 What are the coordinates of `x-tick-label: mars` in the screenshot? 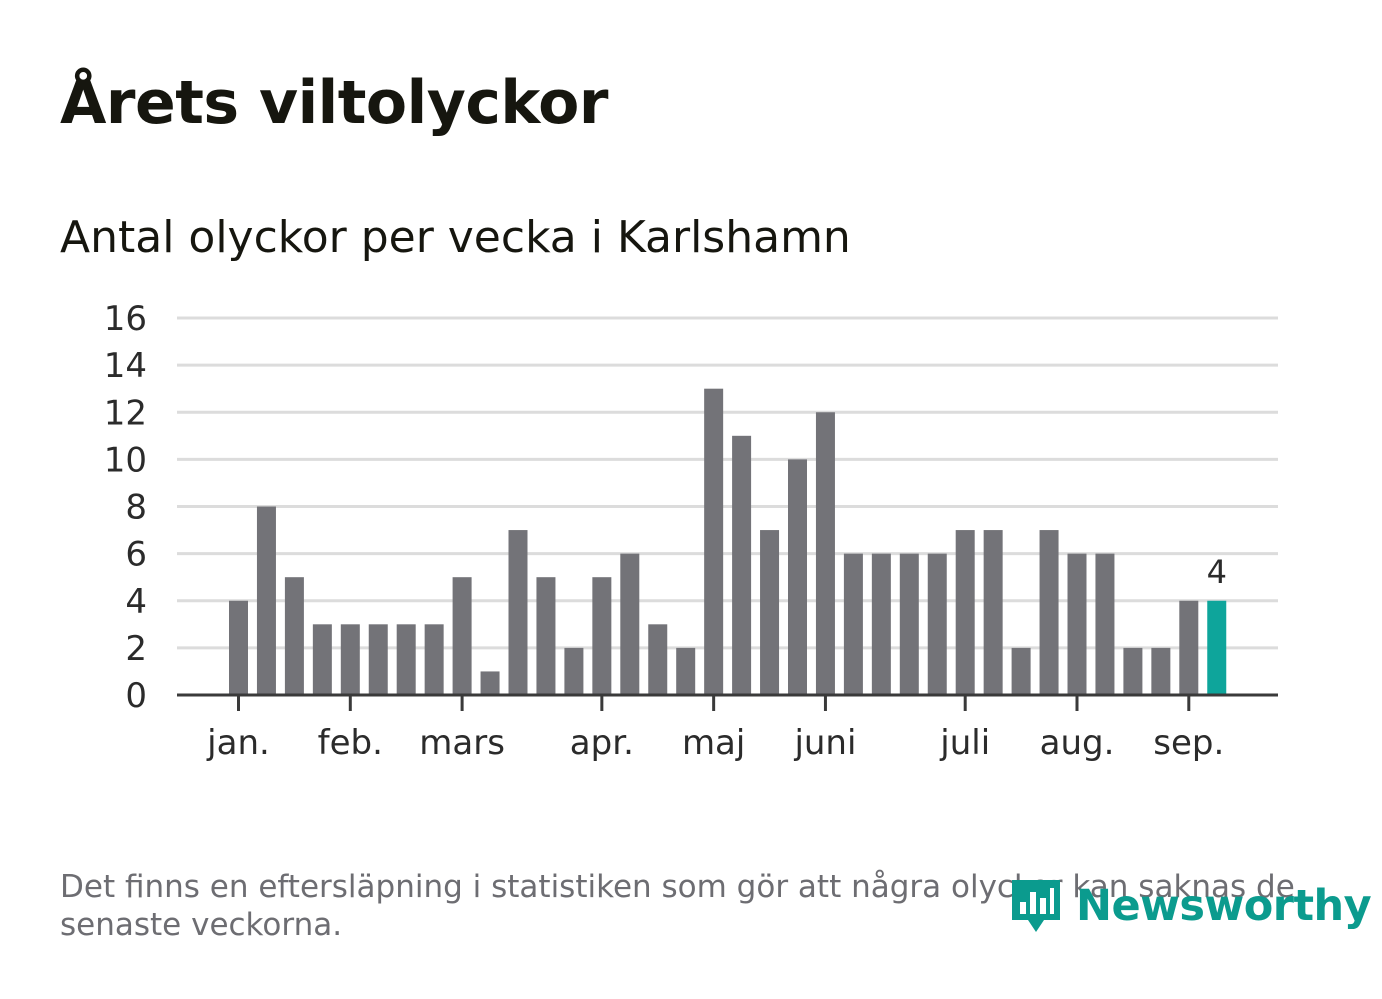 It's located at (462, 743).